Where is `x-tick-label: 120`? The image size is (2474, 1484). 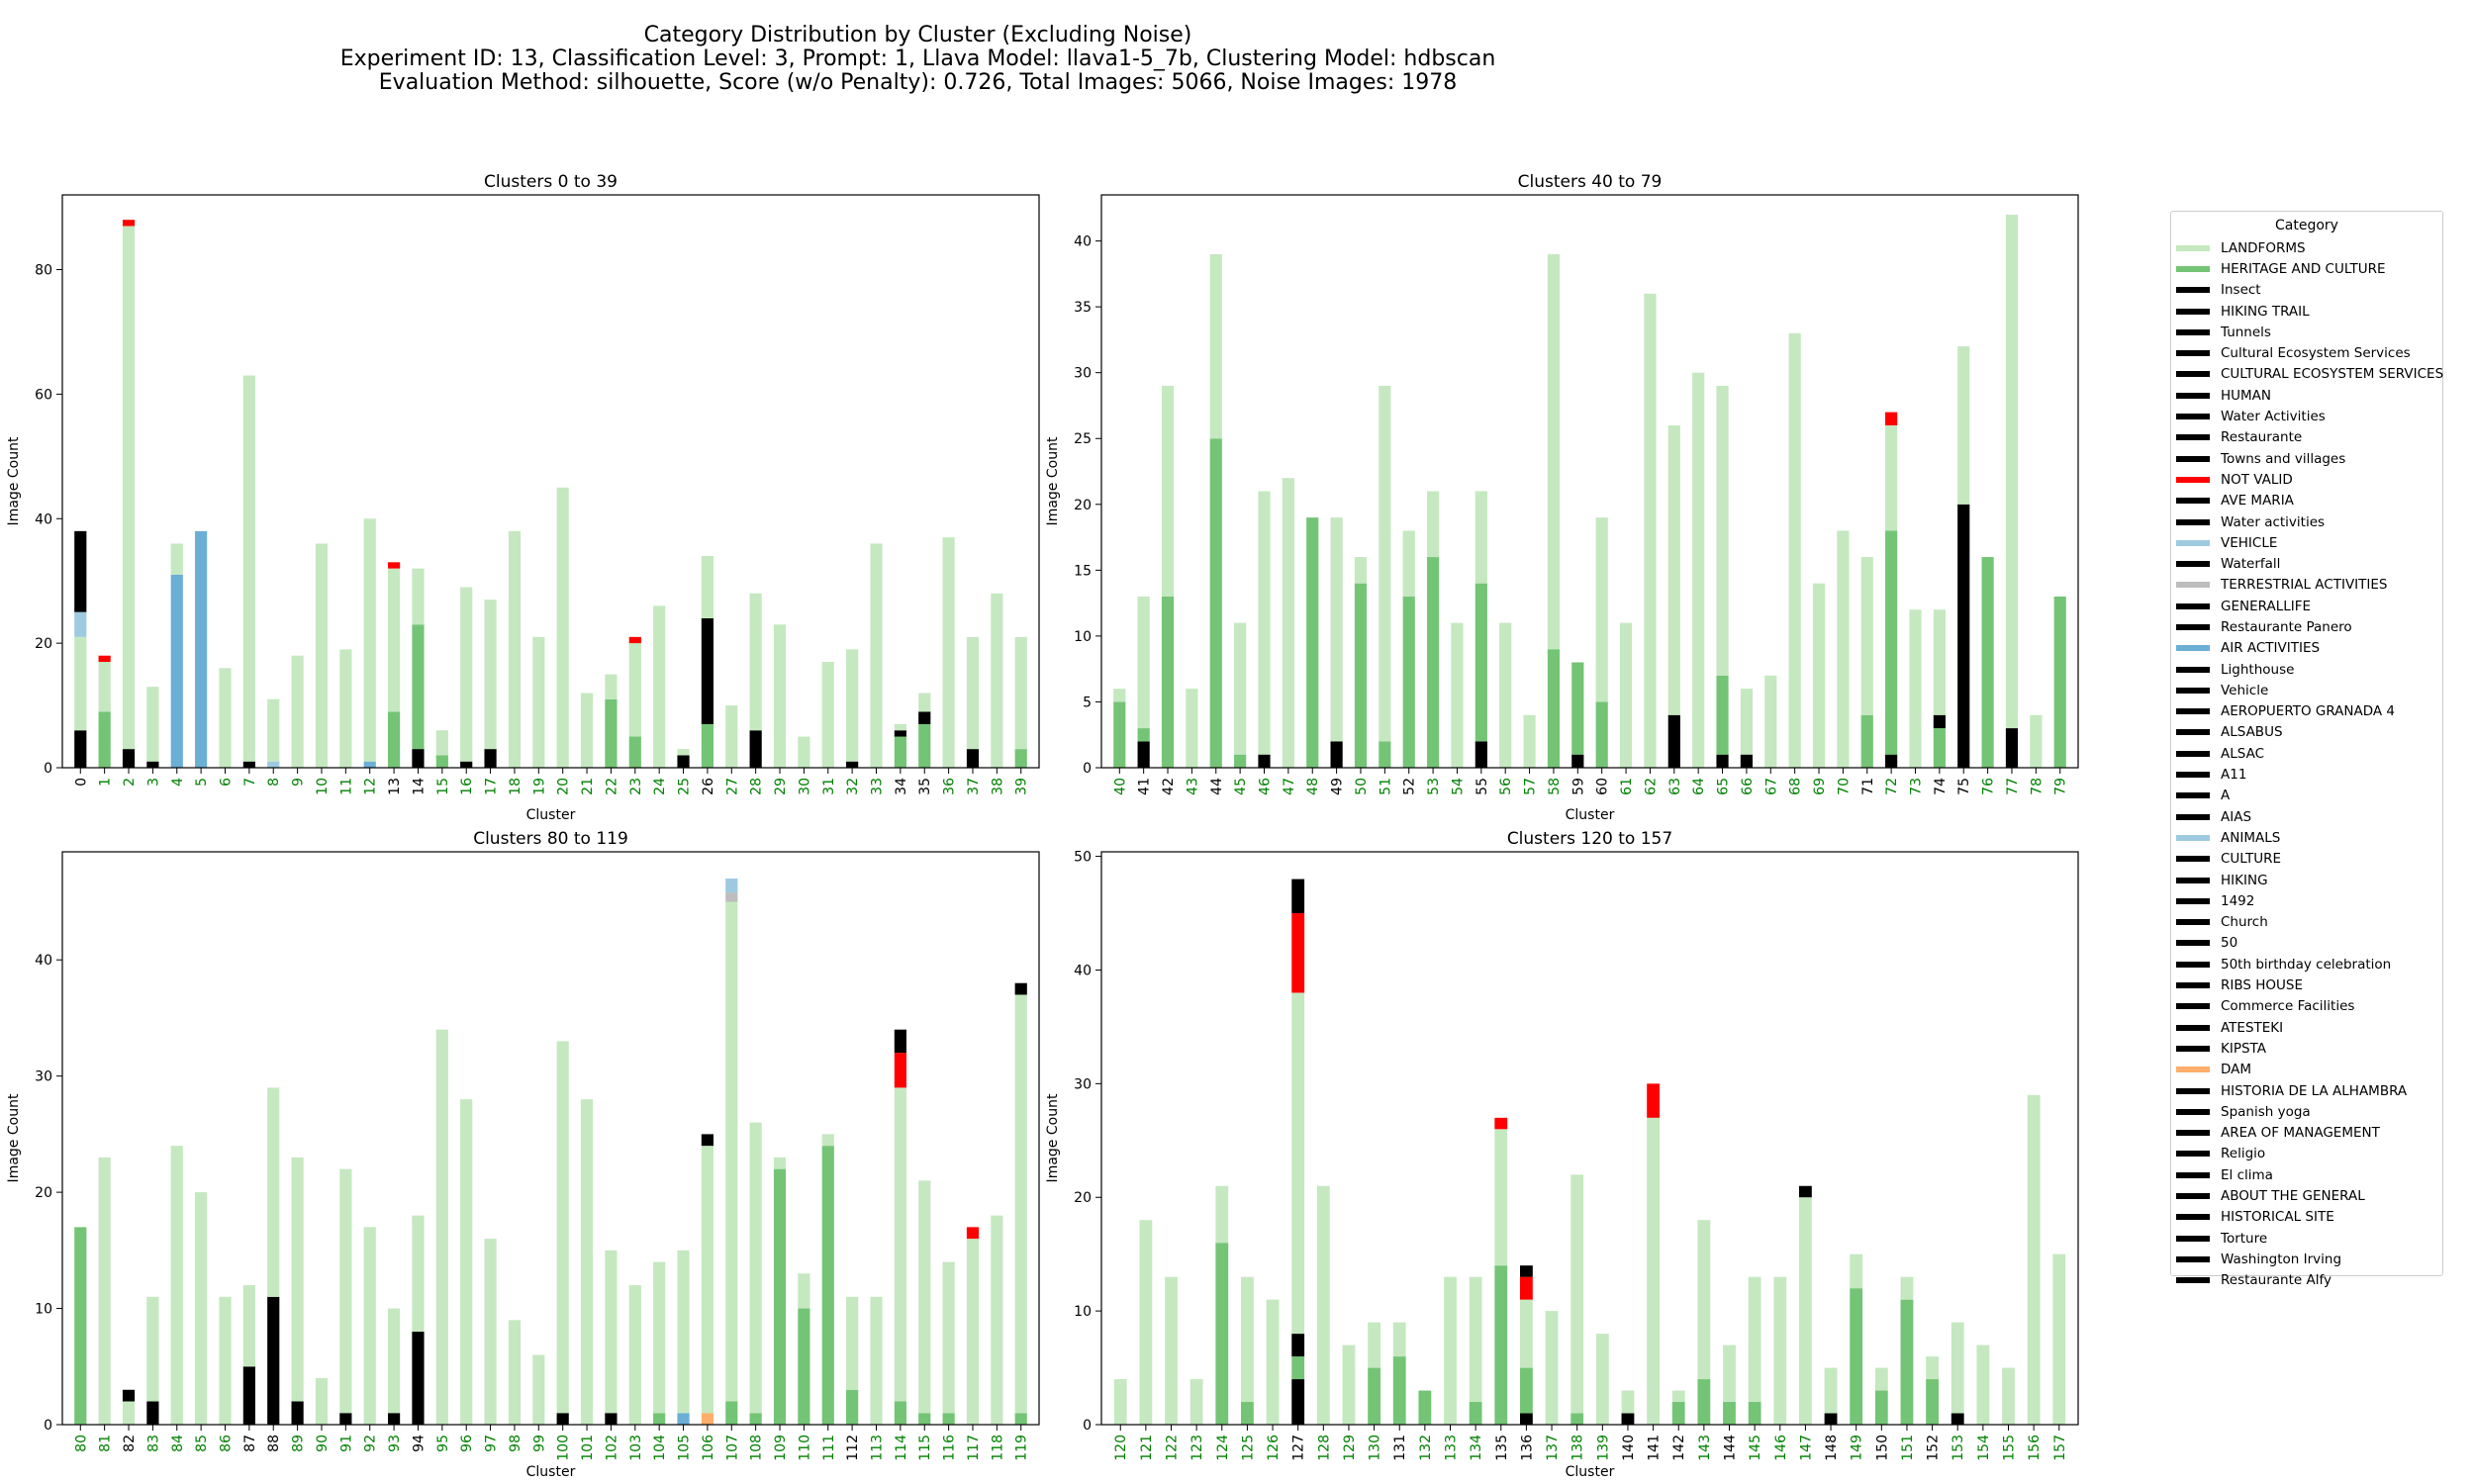
x-tick-label: 120 is located at coordinates (1121, 1448).